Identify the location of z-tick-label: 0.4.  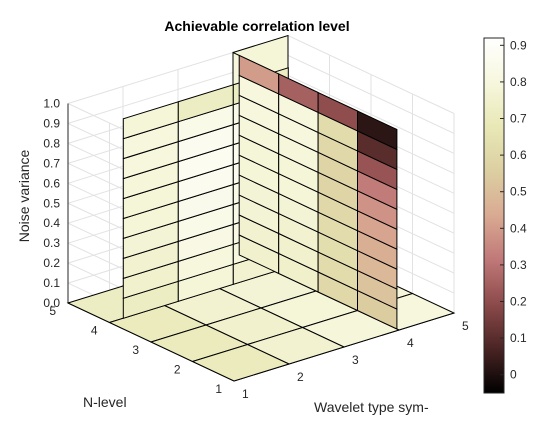
(51, 223).